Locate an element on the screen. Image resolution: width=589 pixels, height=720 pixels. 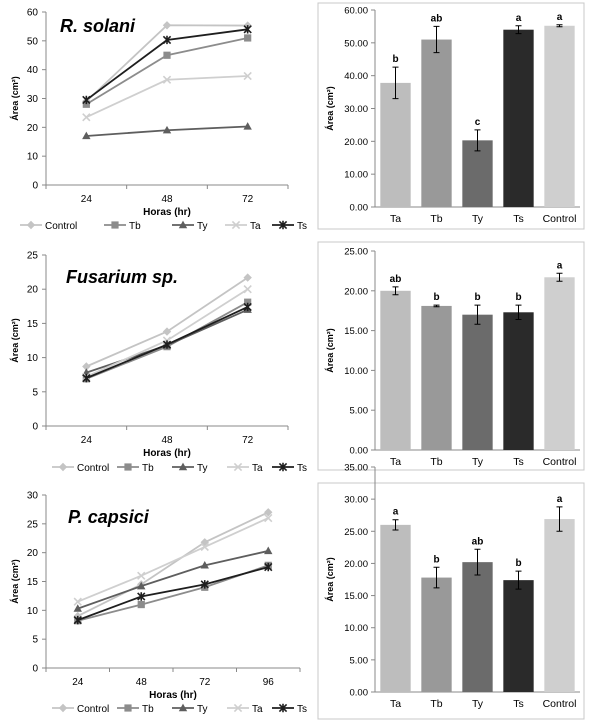
series-line-ty is located at coordinates (173, 580).